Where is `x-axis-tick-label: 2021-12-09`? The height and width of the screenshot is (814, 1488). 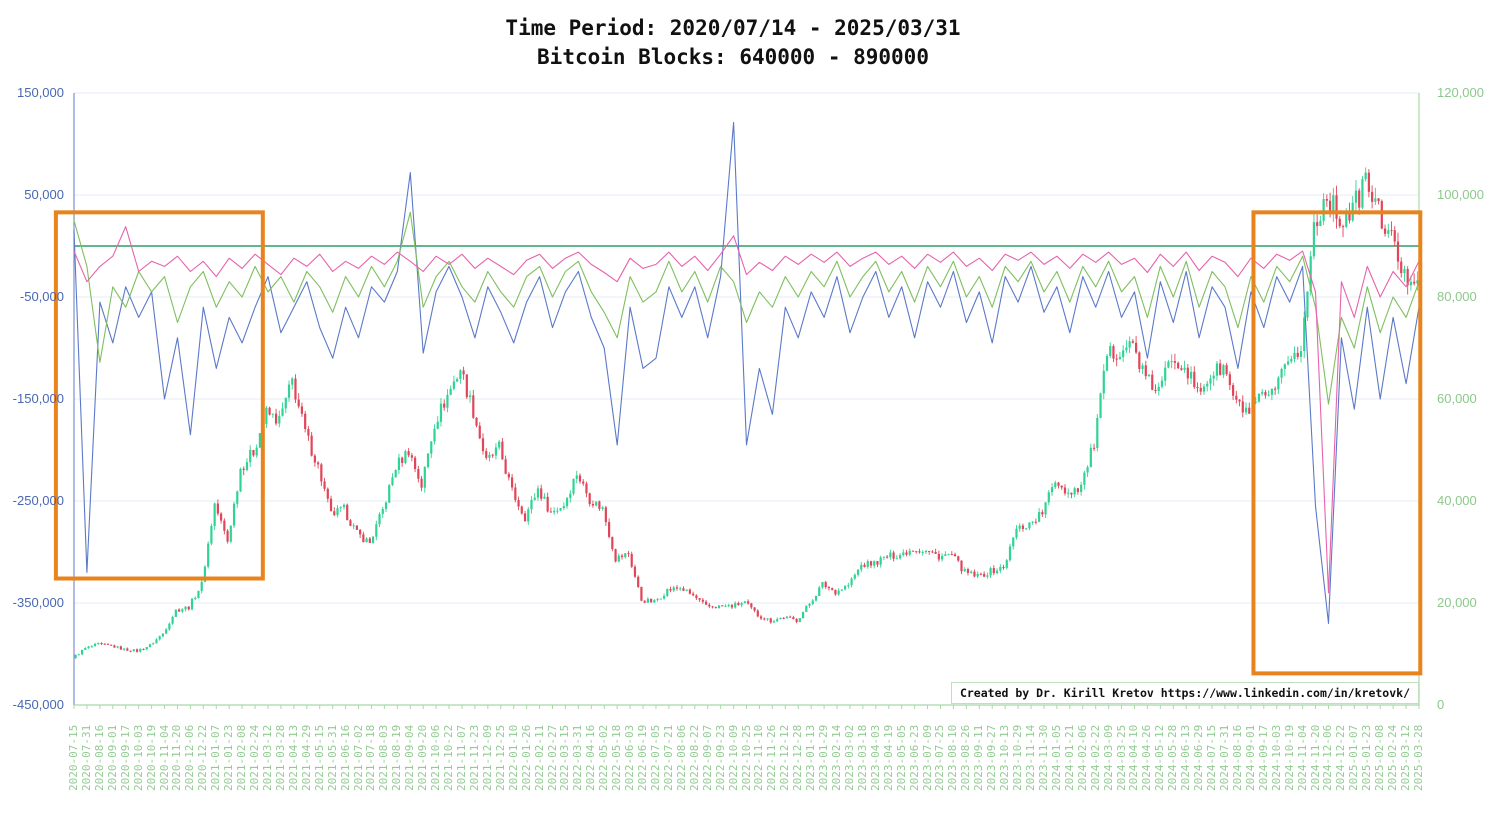 x-axis-tick-label: 2021-12-09 is located at coordinates (487, 757).